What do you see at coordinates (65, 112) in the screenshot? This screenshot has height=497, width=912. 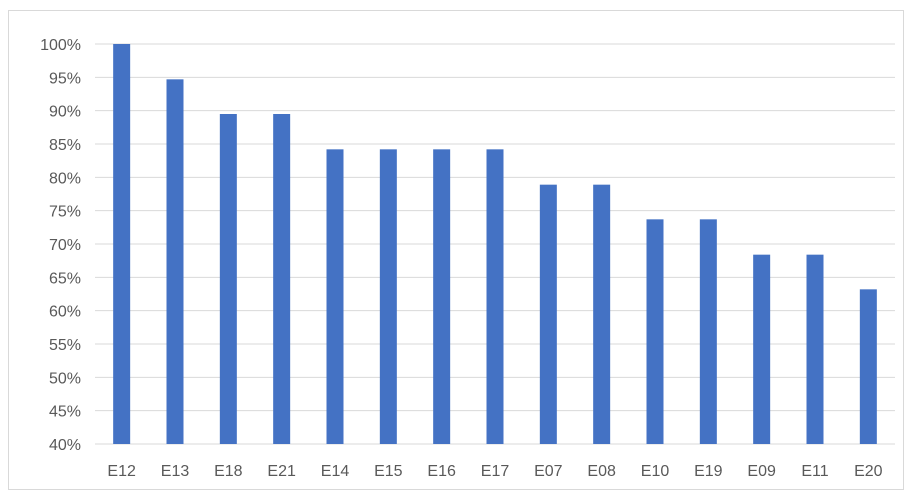 I see `y-tick-label: 90%` at bounding box center [65, 112].